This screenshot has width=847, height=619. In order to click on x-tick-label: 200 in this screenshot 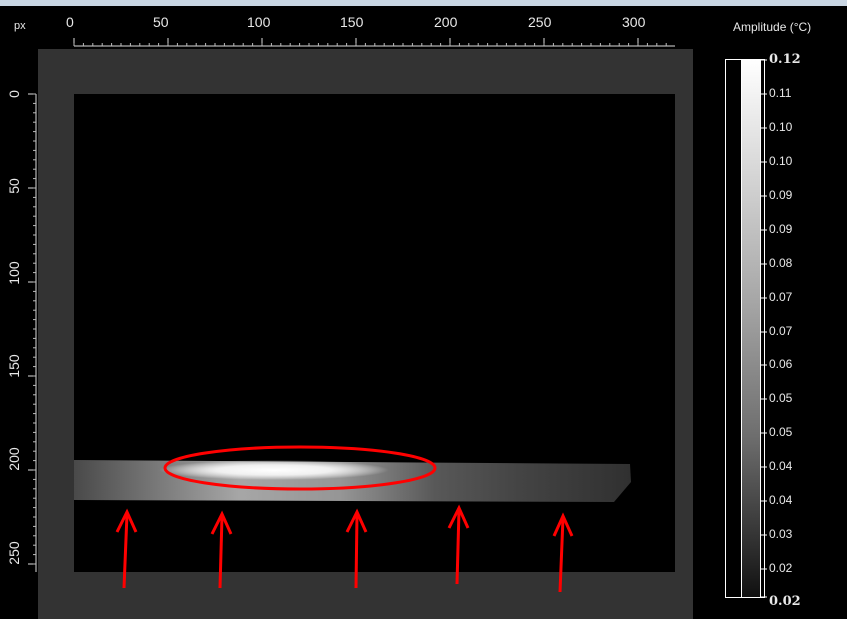, I will do `click(446, 22)`.